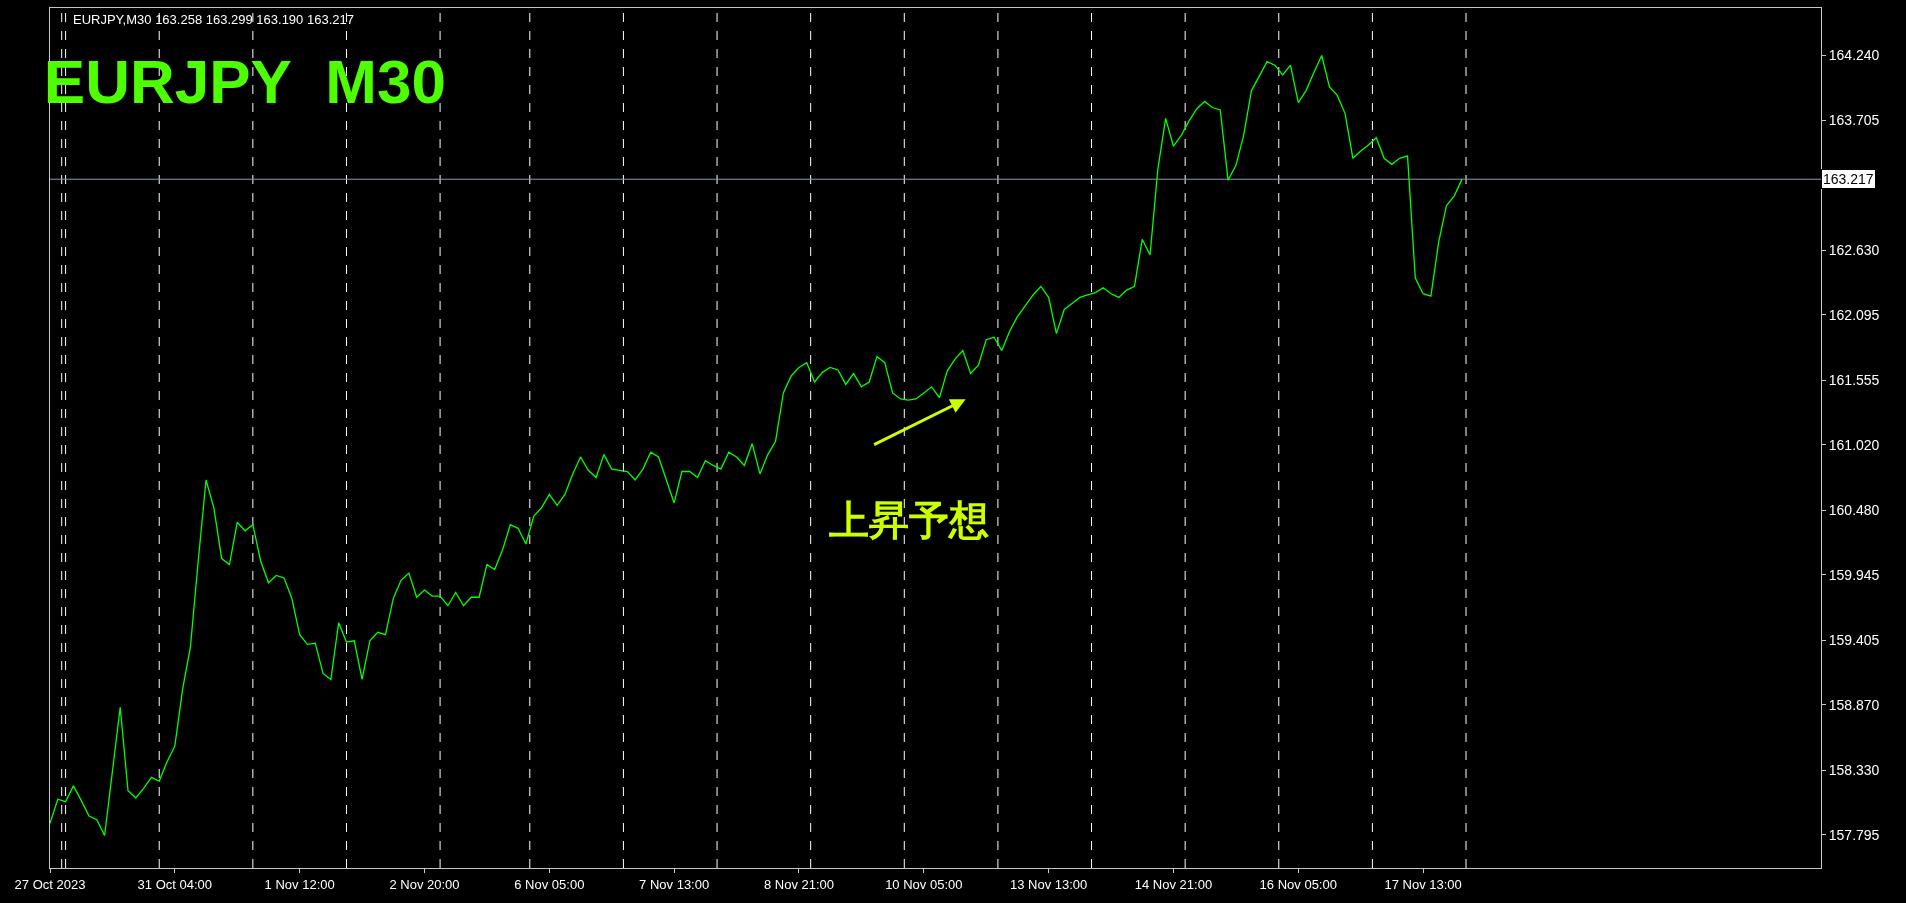 This screenshot has width=1906, height=903. Describe the element at coordinates (424, 884) in the screenshot. I see `x-tick-label: 2 Nov 20:00` at that location.